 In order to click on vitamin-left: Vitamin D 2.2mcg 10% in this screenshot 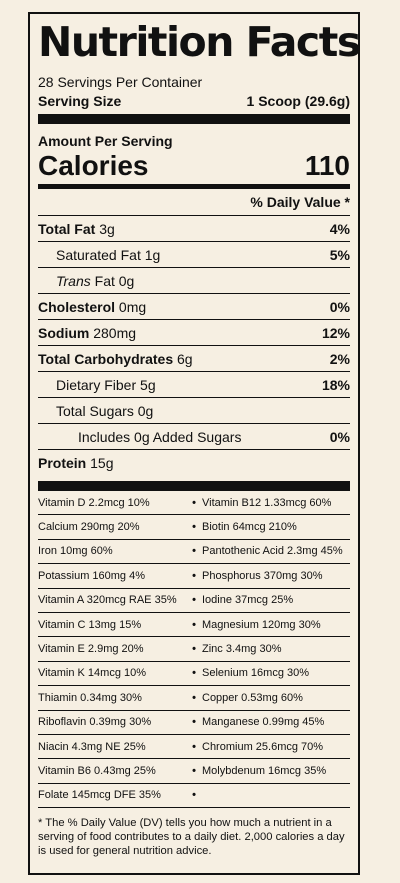, I will do `click(94, 502)`.